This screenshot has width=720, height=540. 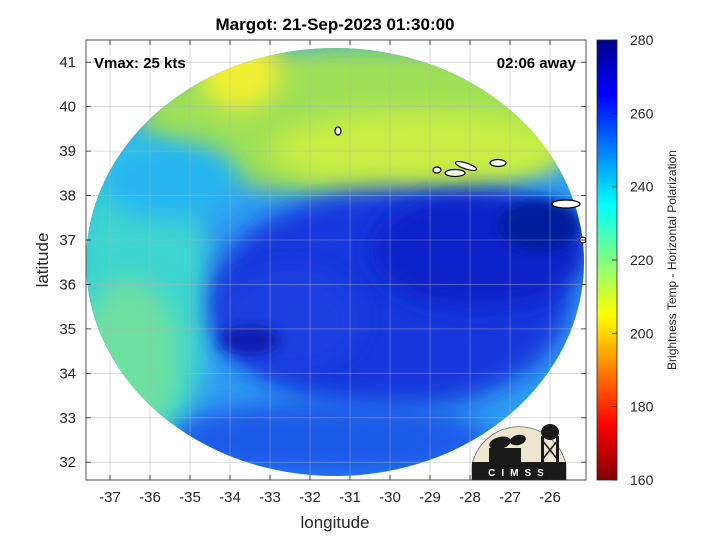 I want to click on x-tick-label: -35, so click(x=190, y=497).